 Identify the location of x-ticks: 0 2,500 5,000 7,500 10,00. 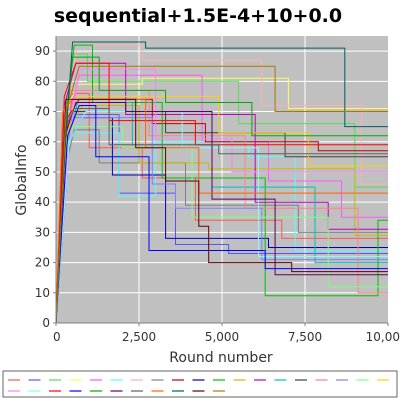
(226, 333).